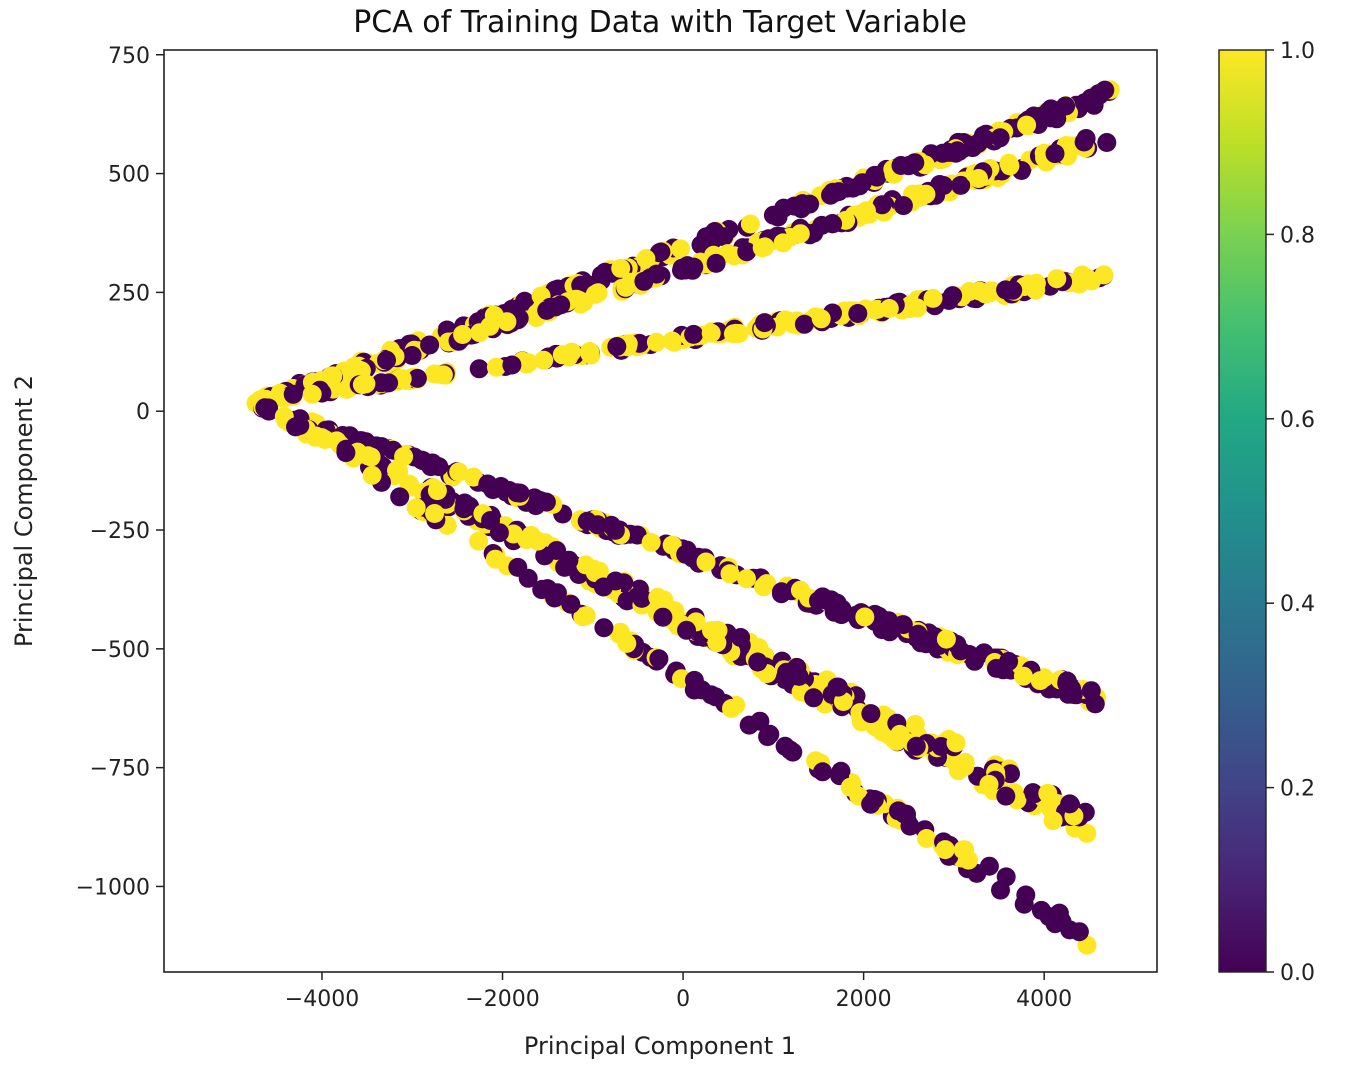  Describe the element at coordinates (1297, 235) in the screenshot. I see `colorbar-tick-label: 0.8` at that location.